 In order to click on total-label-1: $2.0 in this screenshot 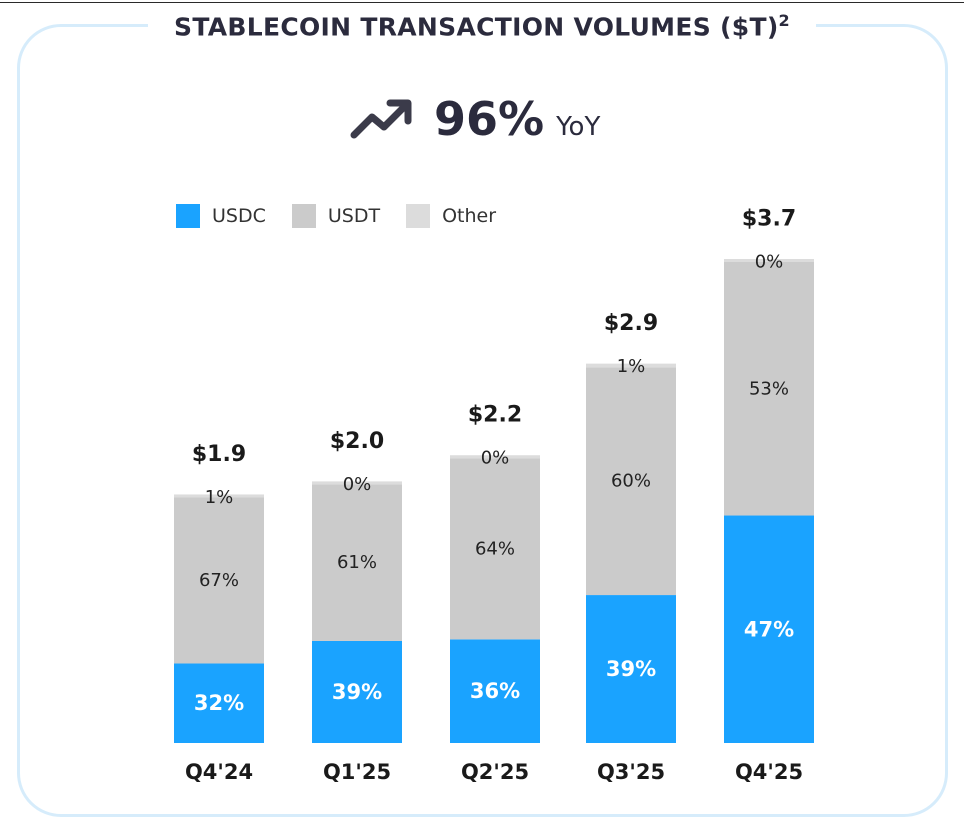, I will do `click(357, 441)`.